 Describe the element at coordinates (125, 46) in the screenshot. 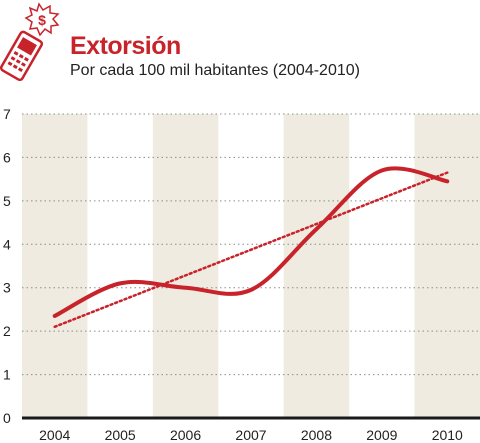

I see `chart-title: Extorsión` at that location.